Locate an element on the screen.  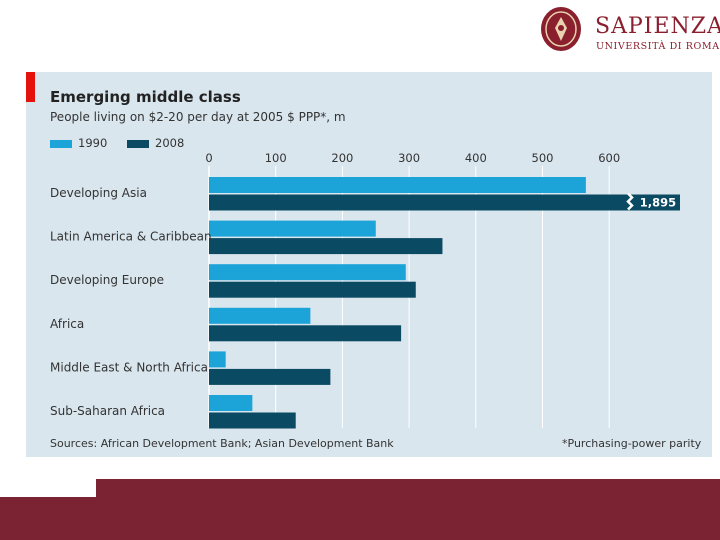
logo-subtitle: UNIVERSITÀ DI ROMA is located at coordinates (658, 46).